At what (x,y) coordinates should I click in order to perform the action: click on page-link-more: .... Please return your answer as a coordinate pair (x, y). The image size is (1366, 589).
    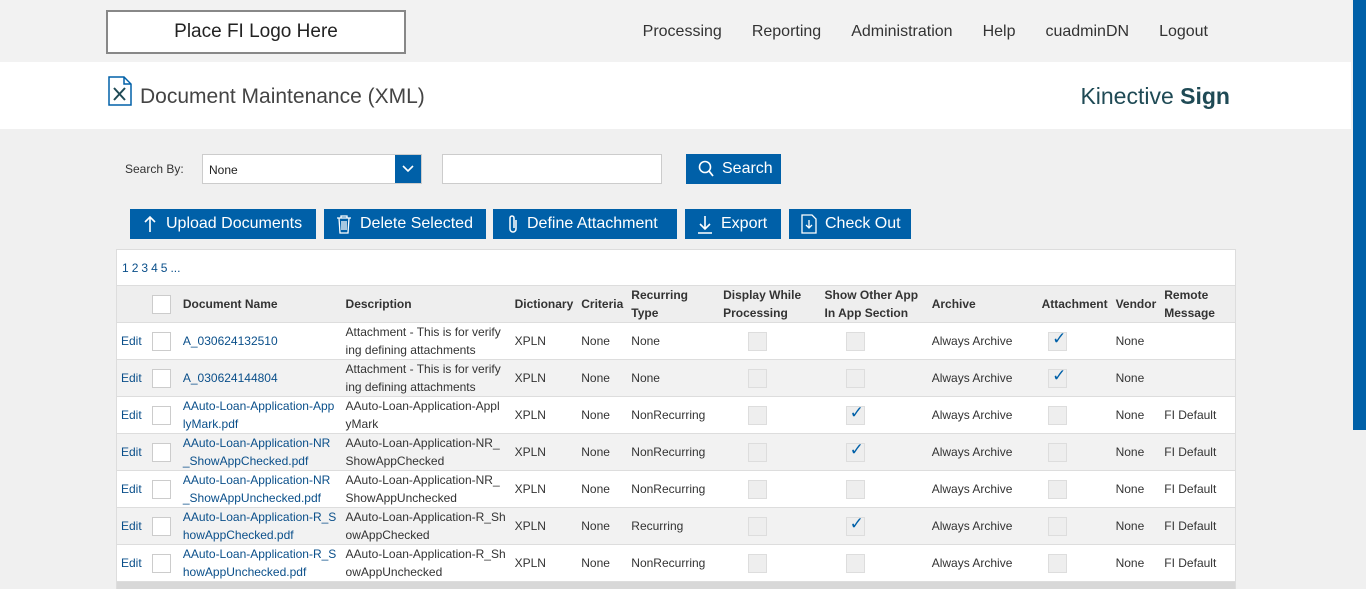
    Looking at the image, I should click on (175, 268).